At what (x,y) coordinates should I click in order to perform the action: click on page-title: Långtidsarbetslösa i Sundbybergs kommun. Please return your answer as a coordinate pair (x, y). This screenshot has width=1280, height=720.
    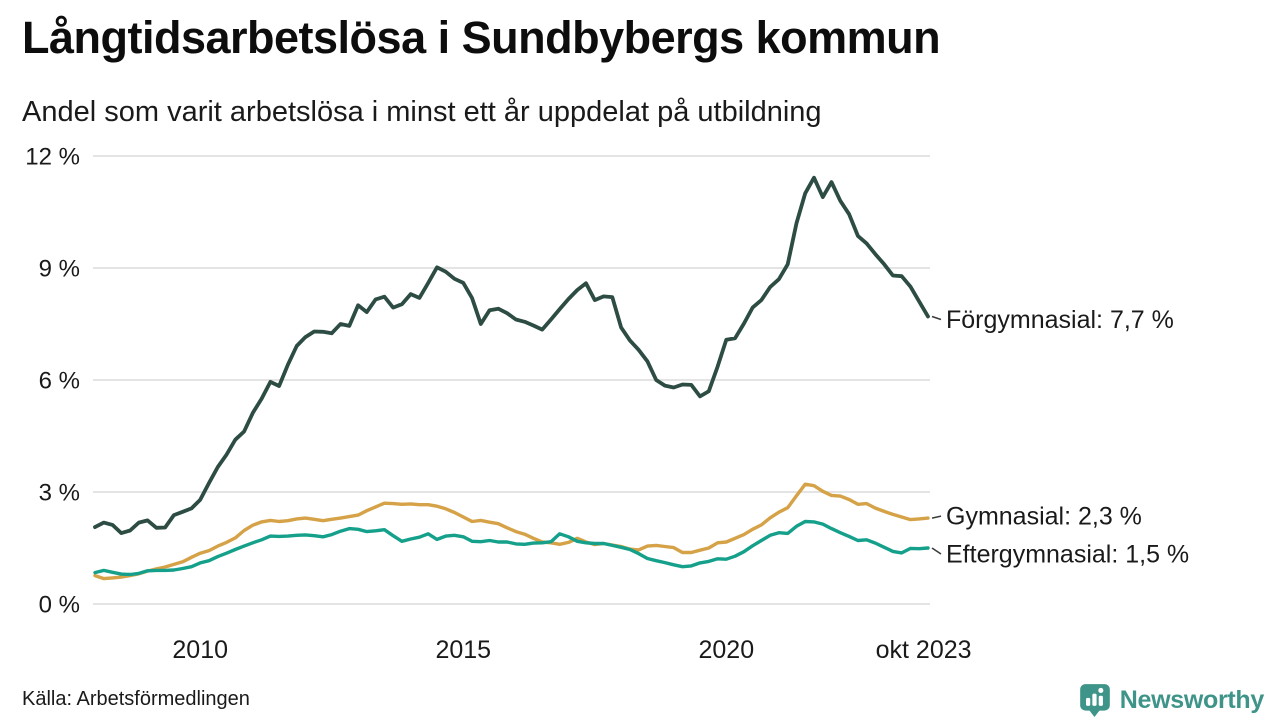
    Looking at the image, I should click on (481, 37).